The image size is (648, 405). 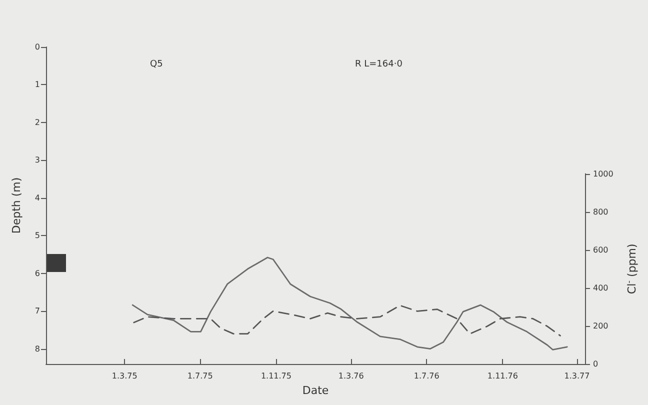 What do you see at coordinates (156, 65) in the screenshot?
I see `annotation: Q5` at bounding box center [156, 65].